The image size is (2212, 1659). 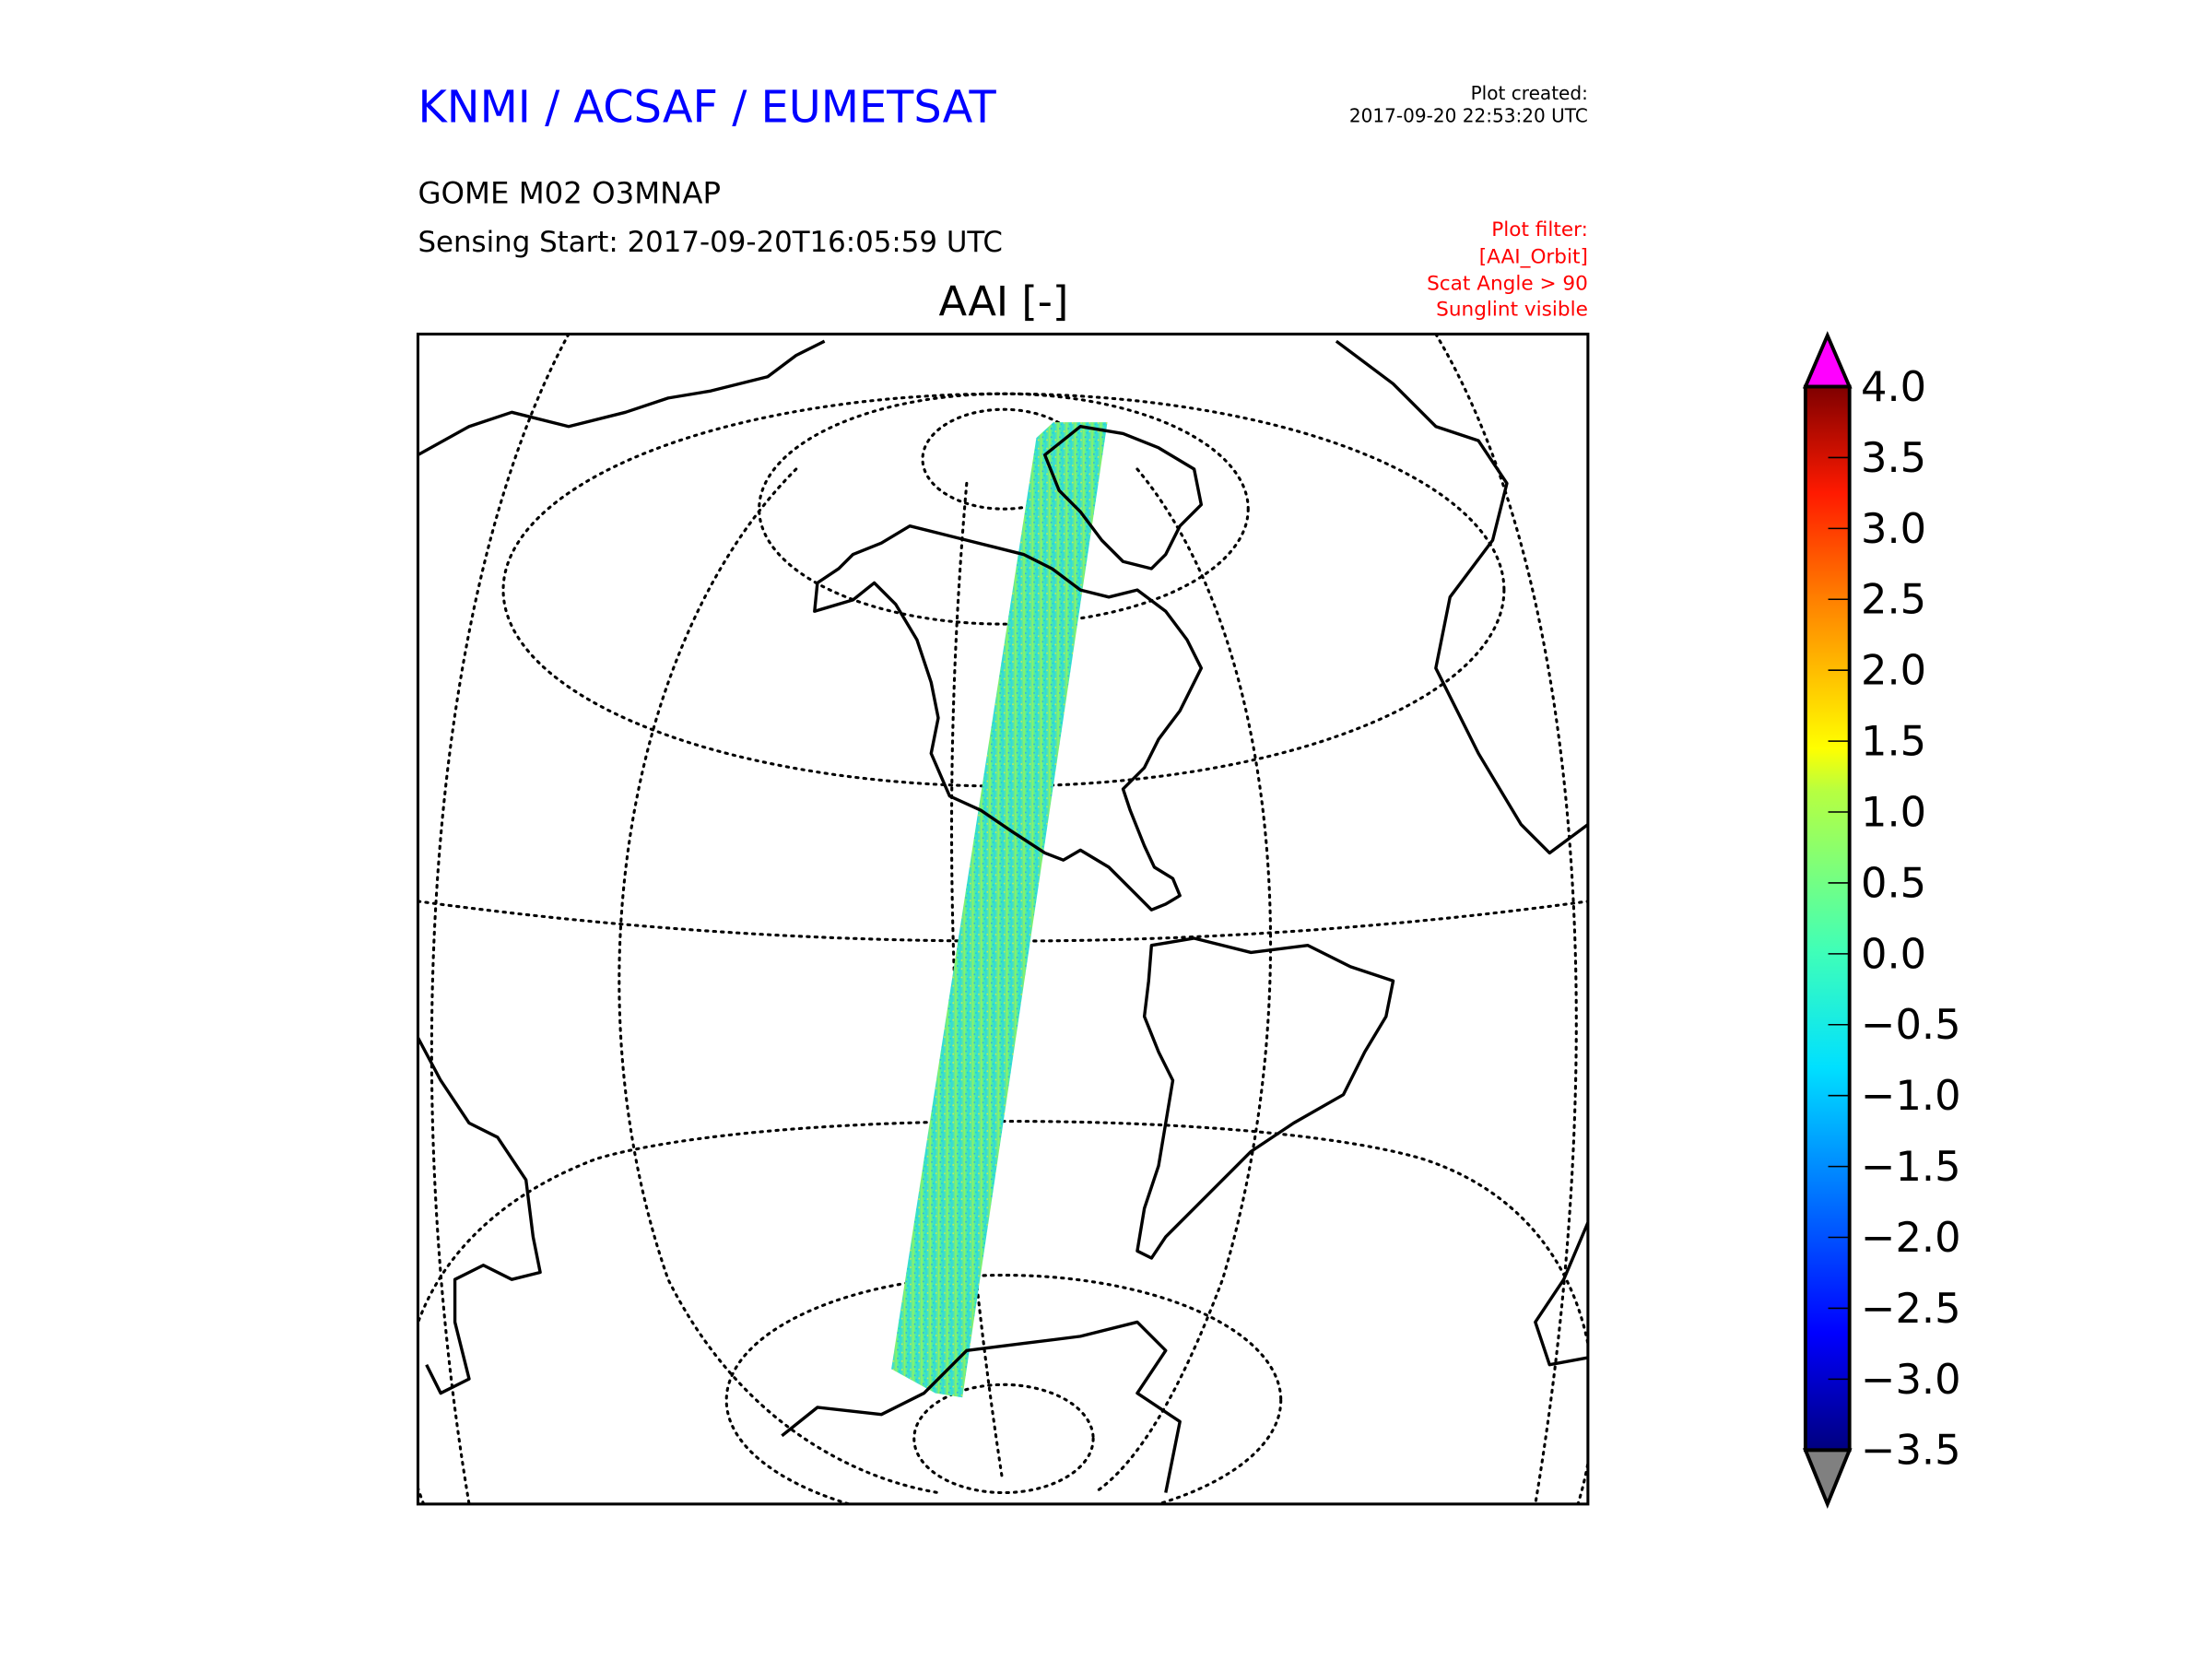 I want to click on colorbar-tick-label: −2.5, so click(x=1911, y=1308).